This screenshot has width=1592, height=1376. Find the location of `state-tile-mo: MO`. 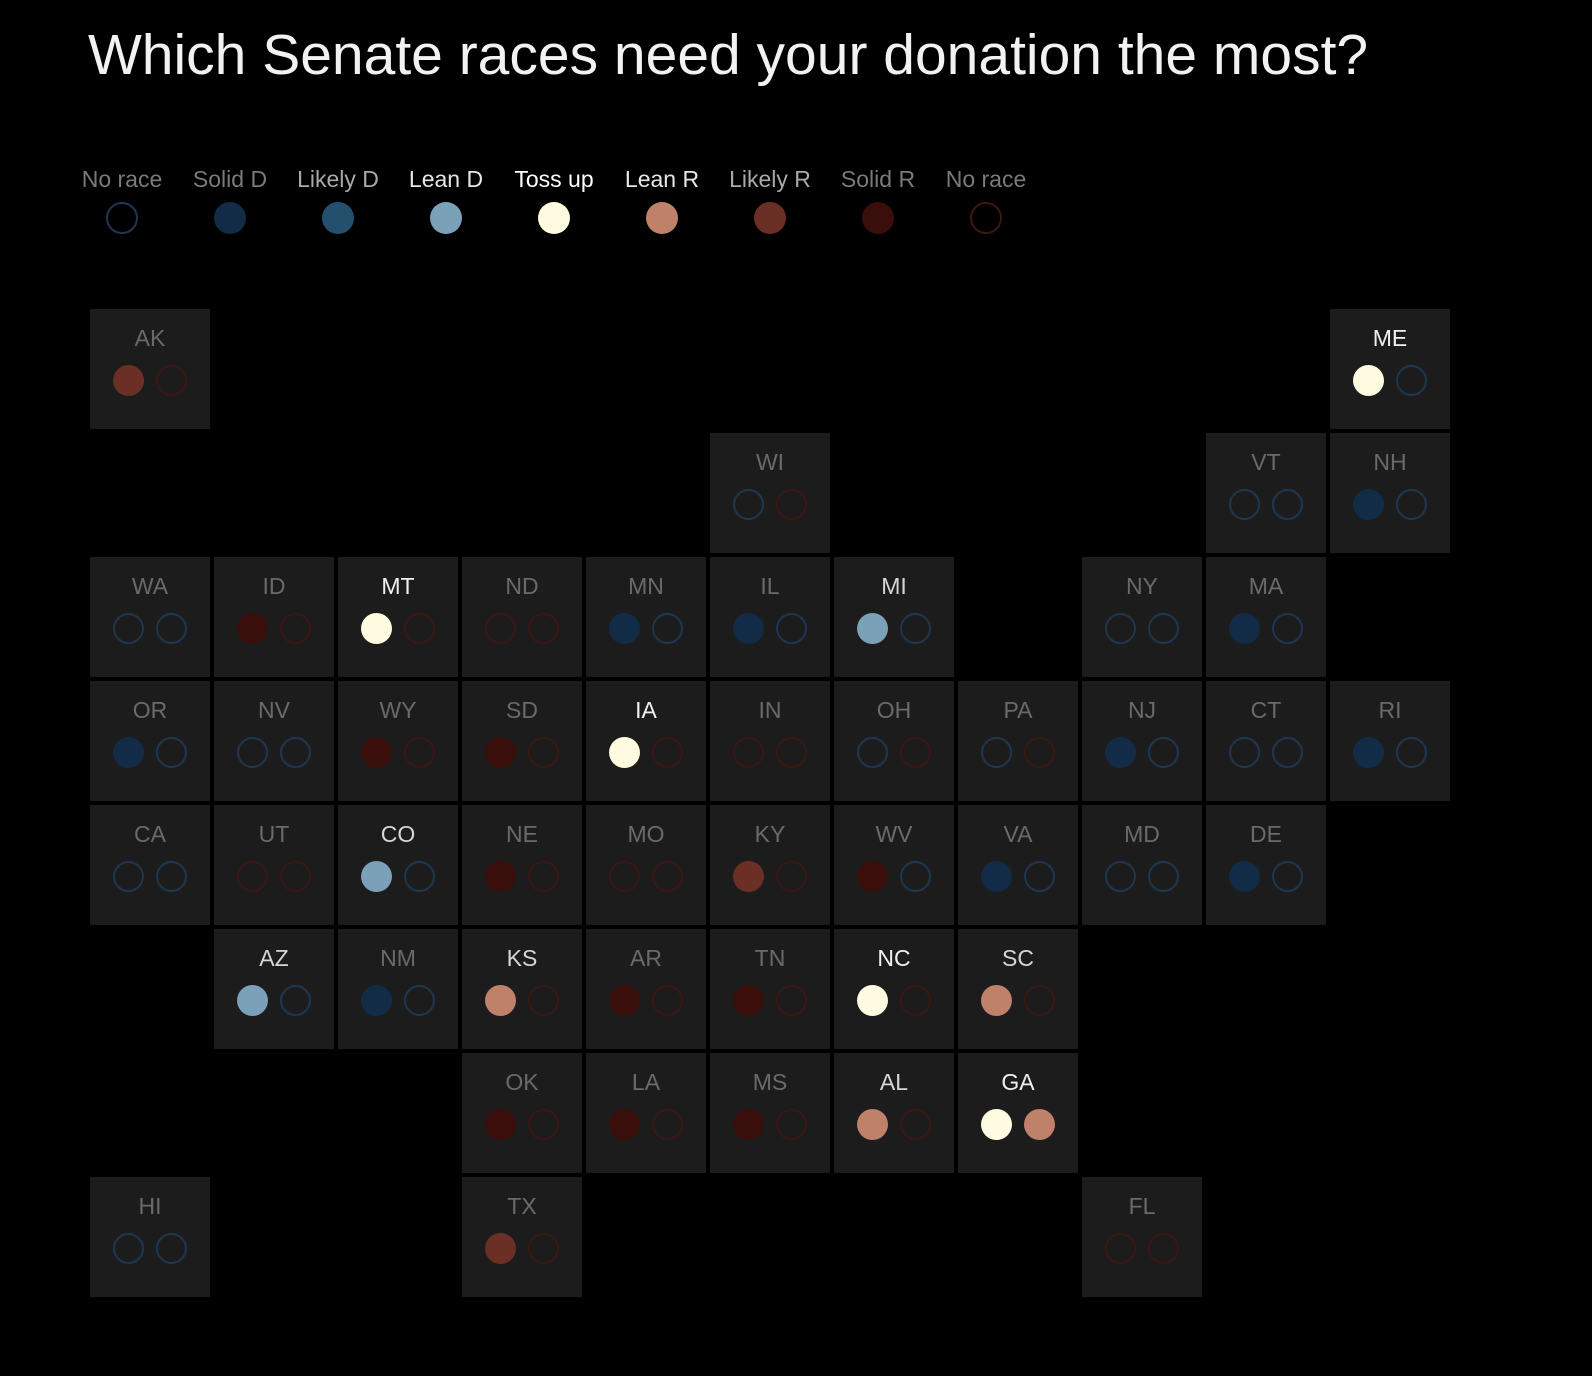

state-tile-mo: MO is located at coordinates (646, 865).